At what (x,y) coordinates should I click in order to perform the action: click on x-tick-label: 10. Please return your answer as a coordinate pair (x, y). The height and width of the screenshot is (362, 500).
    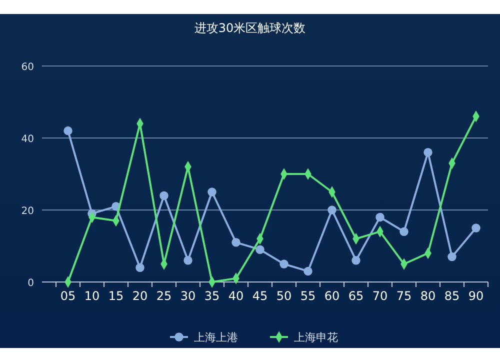
    Looking at the image, I should click on (92, 296).